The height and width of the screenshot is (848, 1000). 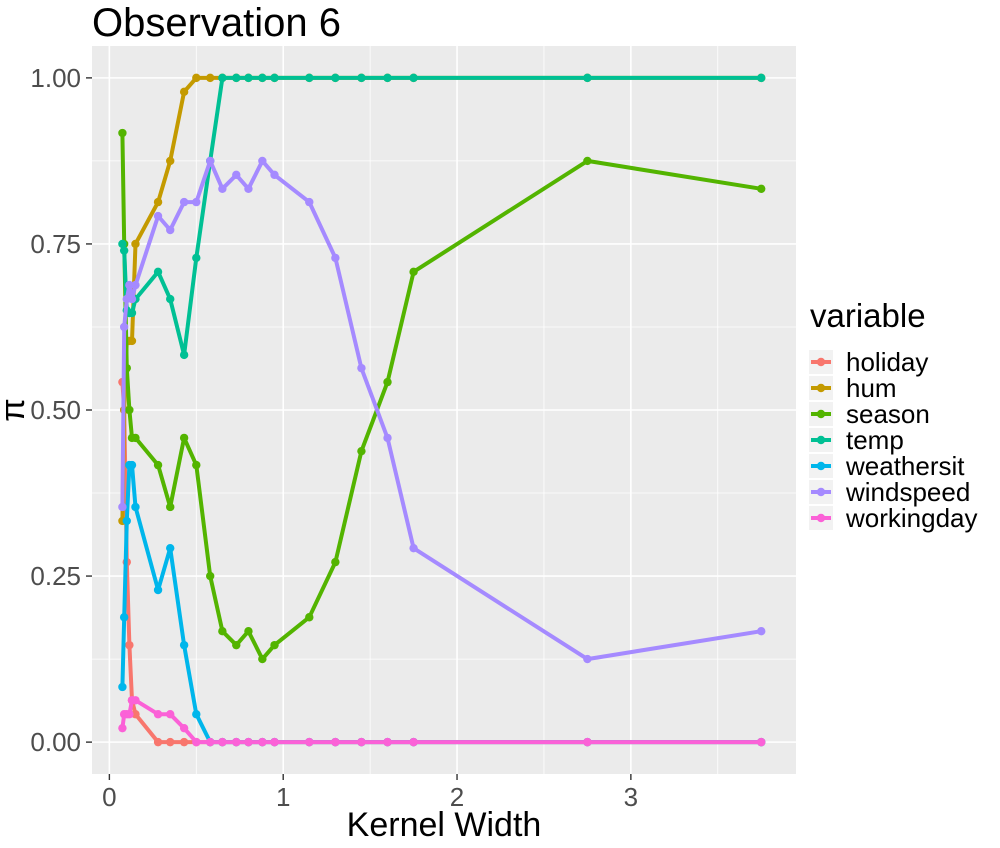 What do you see at coordinates (283, 797) in the screenshot?
I see `x-tick-label: 1` at bounding box center [283, 797].